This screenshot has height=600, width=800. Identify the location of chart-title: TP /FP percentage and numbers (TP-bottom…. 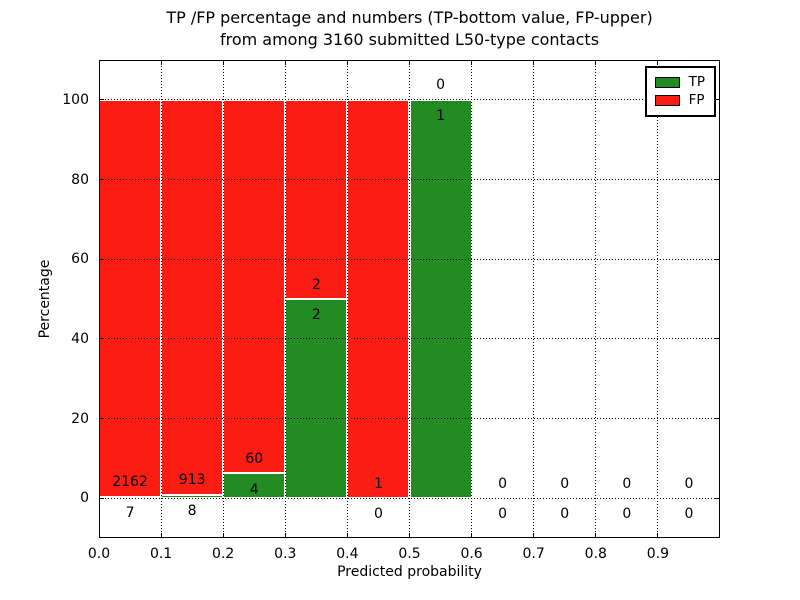
(409, 29).